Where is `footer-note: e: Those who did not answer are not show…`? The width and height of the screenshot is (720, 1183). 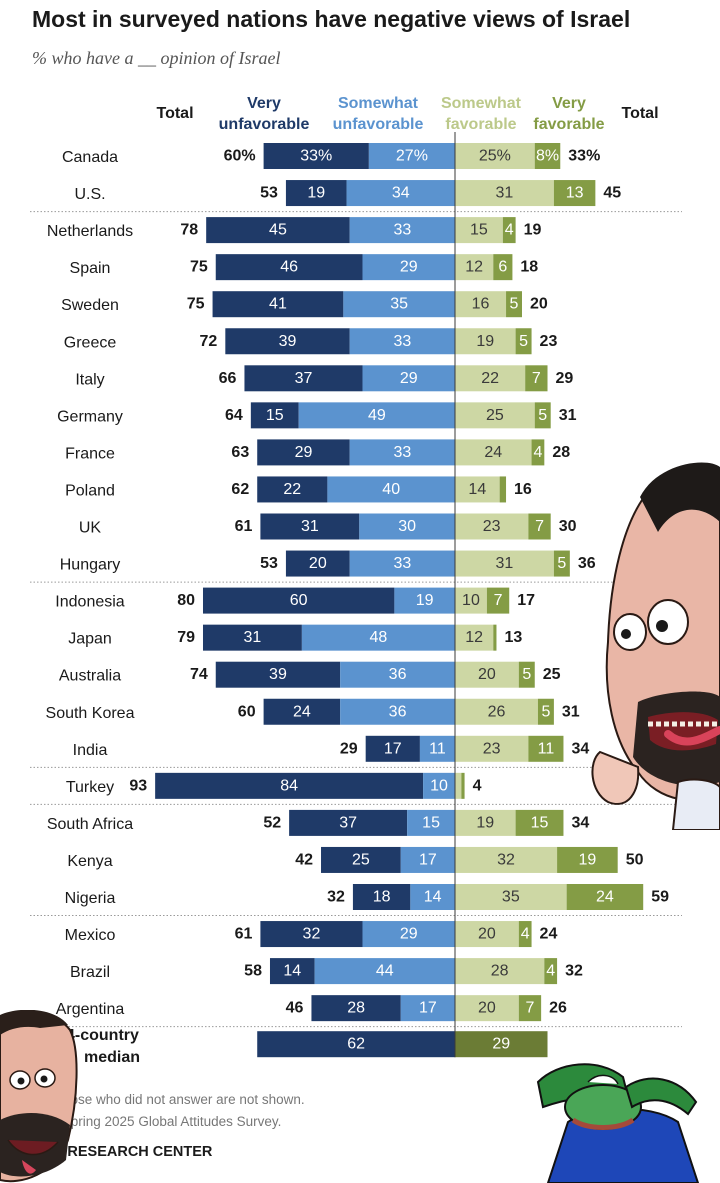 footer-note: e: Those who did not answer are not show… is located at coordinates (172, 1099).